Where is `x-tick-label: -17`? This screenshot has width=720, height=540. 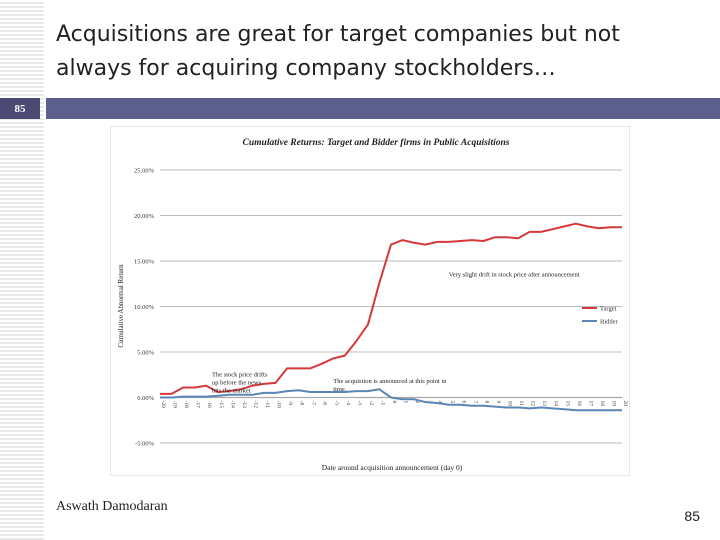
x-tick-label: -17 is located at coordinates (198, 405).